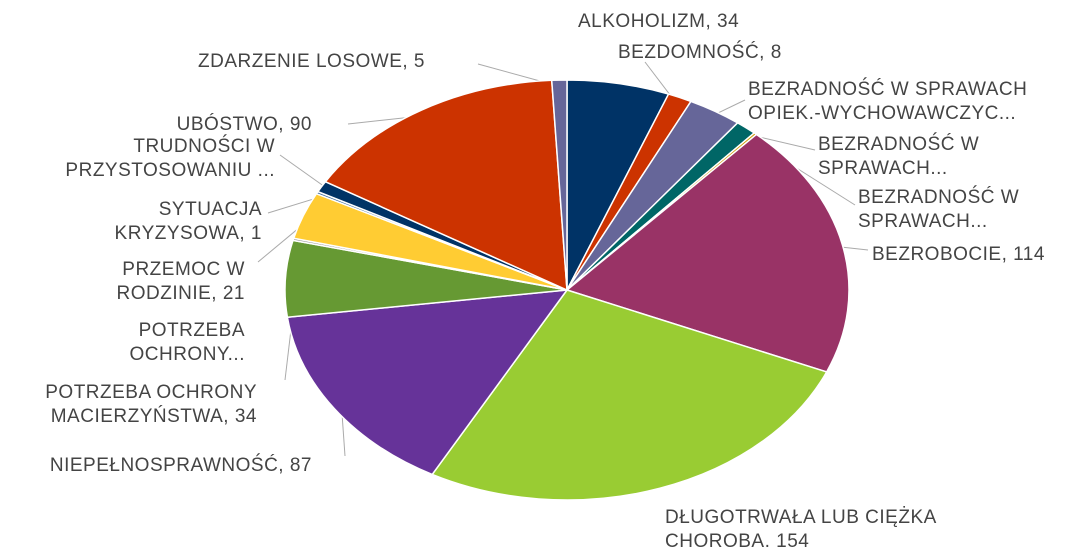  I want to click on data-label: NIEPEŁNOSPRAWNOŚĆ, 87, so click(181, 465).